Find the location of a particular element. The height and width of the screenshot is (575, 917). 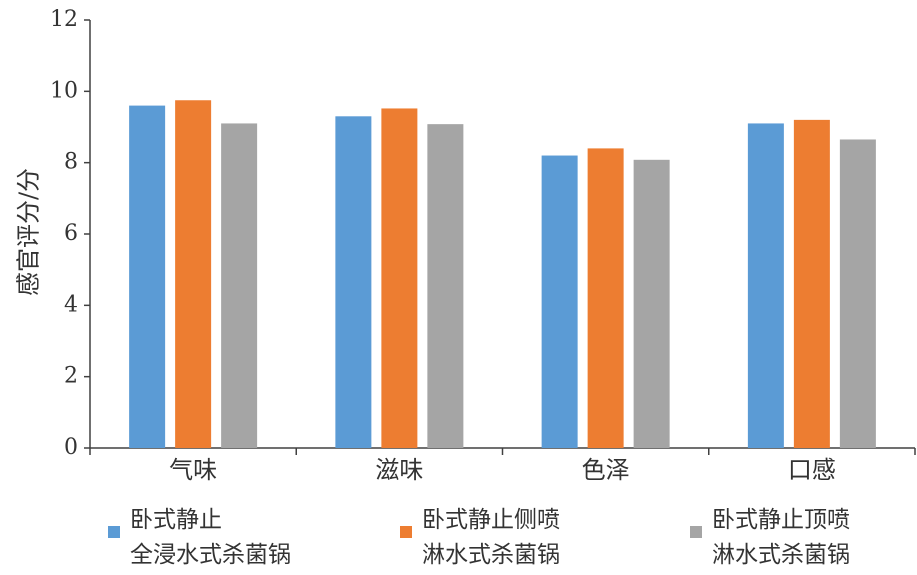

y-tick-label: 6 is located at coordinates (71, 233).